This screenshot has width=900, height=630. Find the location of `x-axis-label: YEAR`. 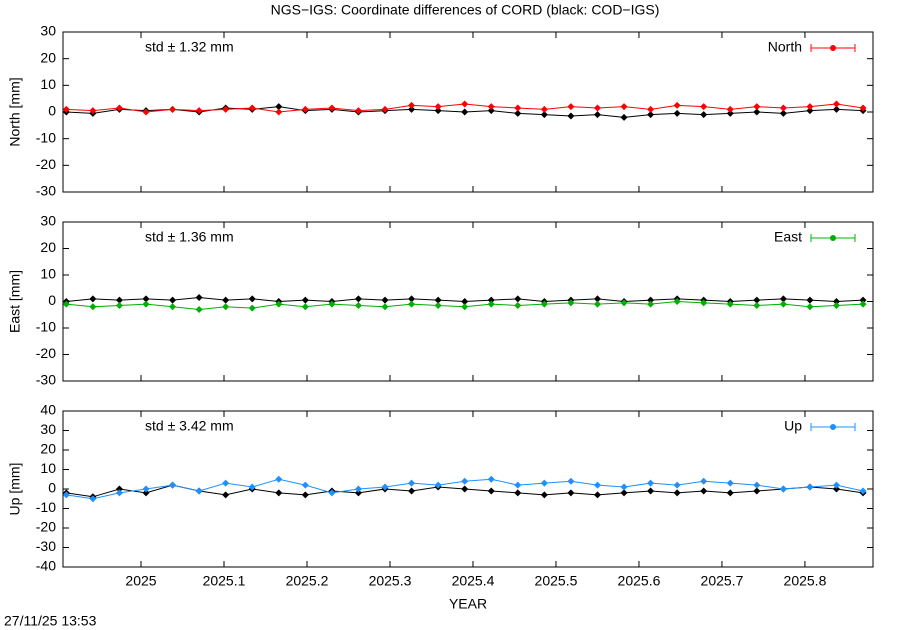

x-axis-label: YEAR is located at coordinates (468, 604).